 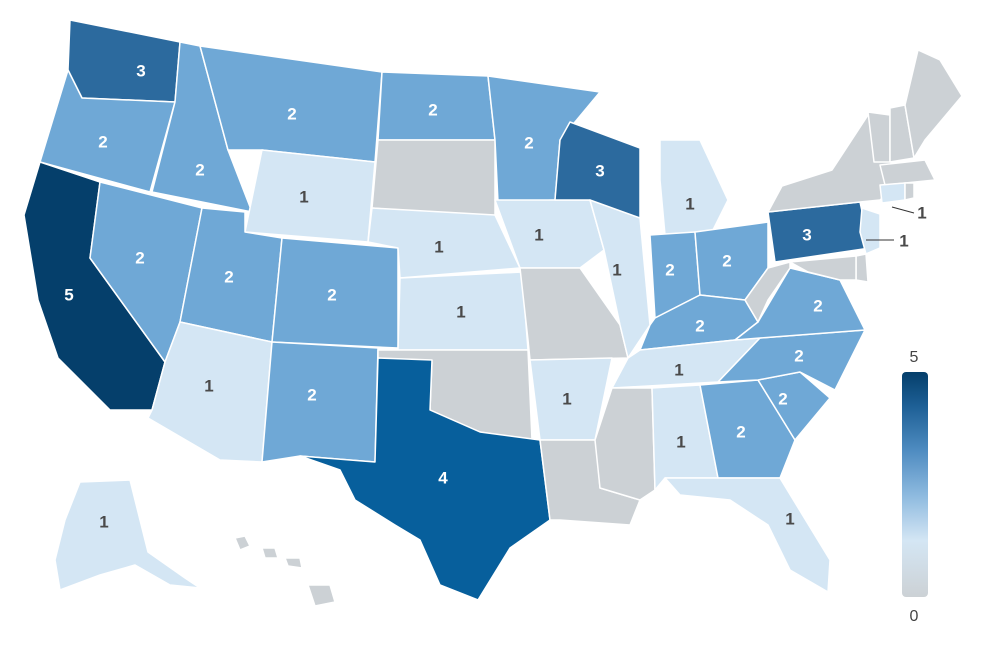 I want to click on state-label-ga: 2, so click(x=740, y=431).